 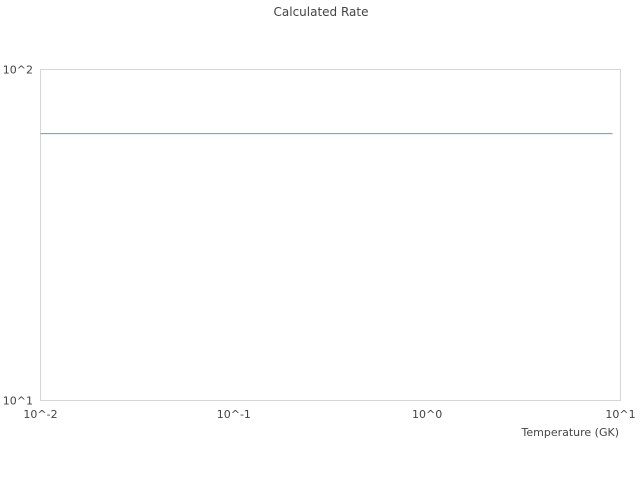 I want to click on y-tick-label: 10^2, so click(x=18, y=70).